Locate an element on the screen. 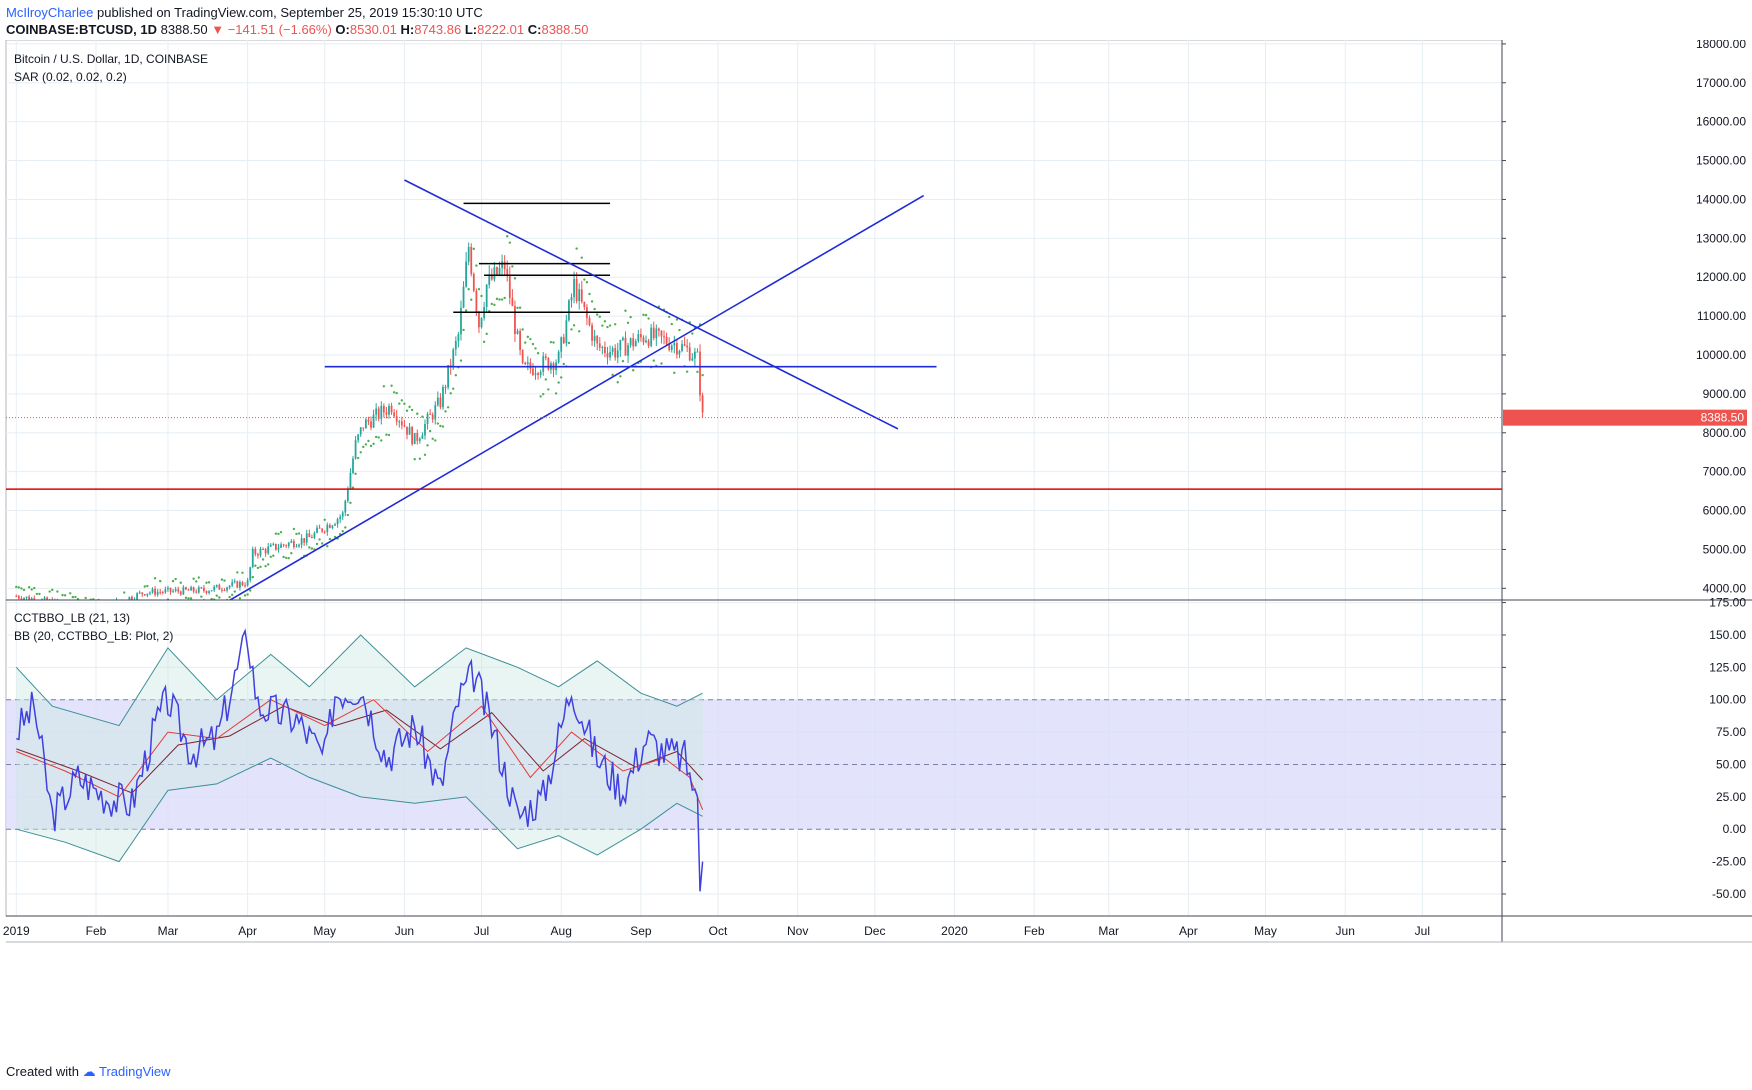  price-pane-title: Bitcoin / U.S. Dollar, 1D, COINBASE is located at coordinates (111, 59).